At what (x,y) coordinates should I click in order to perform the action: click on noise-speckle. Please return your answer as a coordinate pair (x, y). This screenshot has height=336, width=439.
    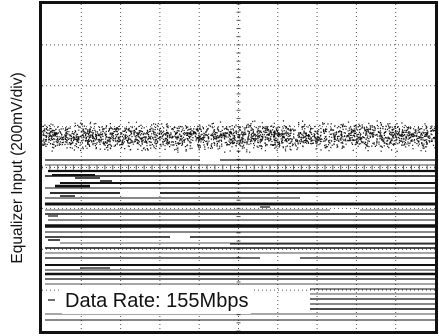
    Looking at the image, I should click on (239, 136).